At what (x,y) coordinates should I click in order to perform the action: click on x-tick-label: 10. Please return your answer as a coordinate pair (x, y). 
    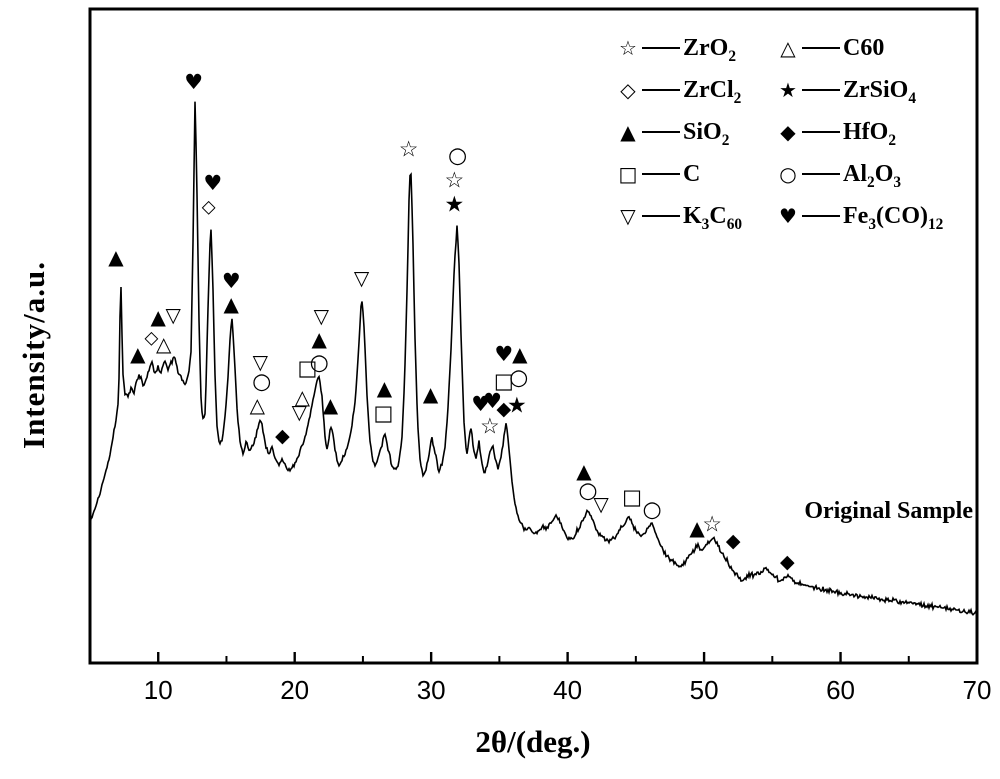
    Looking at the image, I should click on (158, 690).